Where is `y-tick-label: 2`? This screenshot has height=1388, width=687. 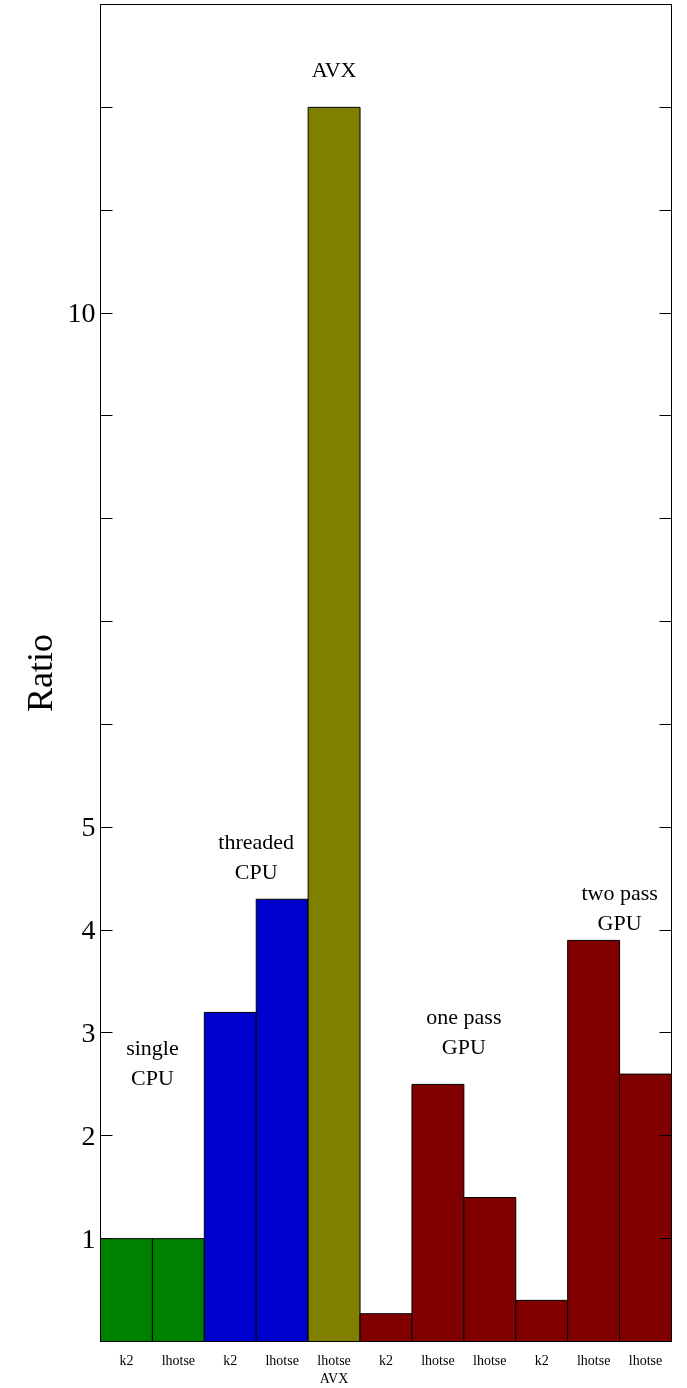 y-tick-label: 2 is located at coordinates (88, 1135).